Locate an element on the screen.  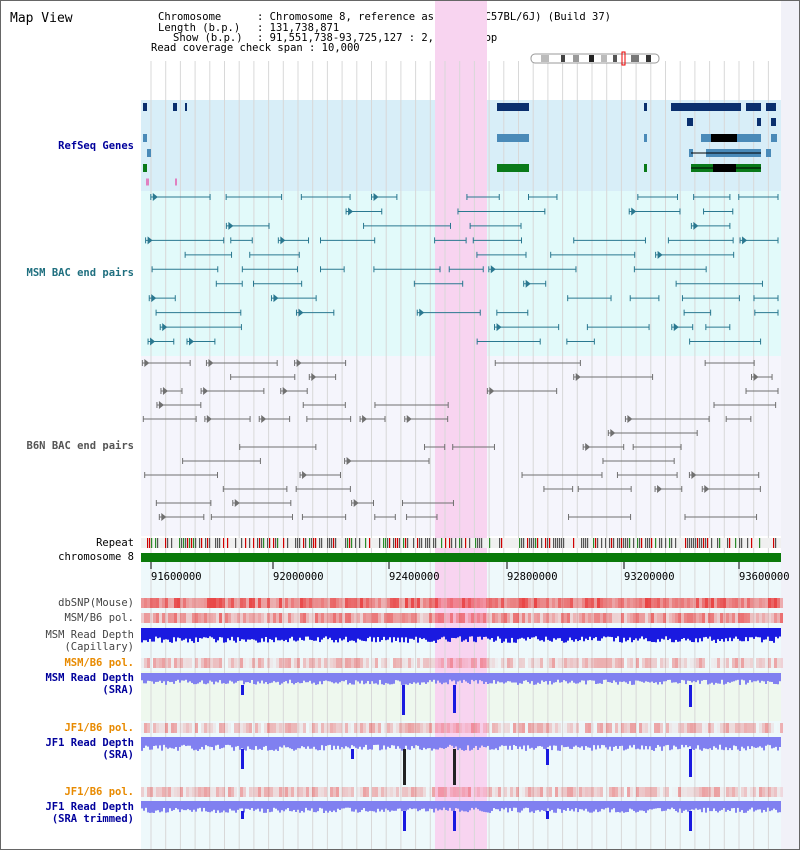
side-margin is located at coordinates (790, 425).